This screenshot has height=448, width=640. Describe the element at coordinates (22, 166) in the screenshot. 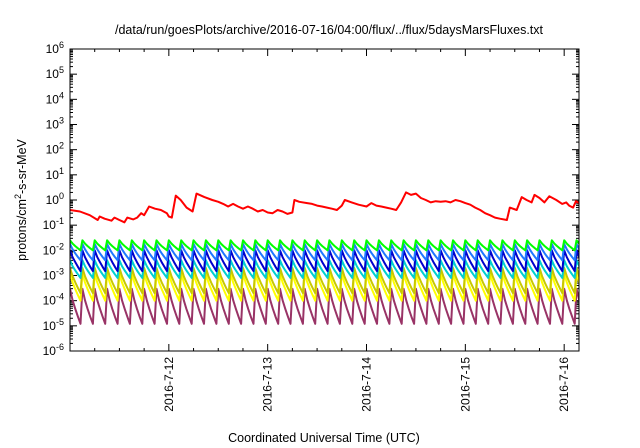

I see `y-axis-label-suffix: -s-sr-MeV` at that location.